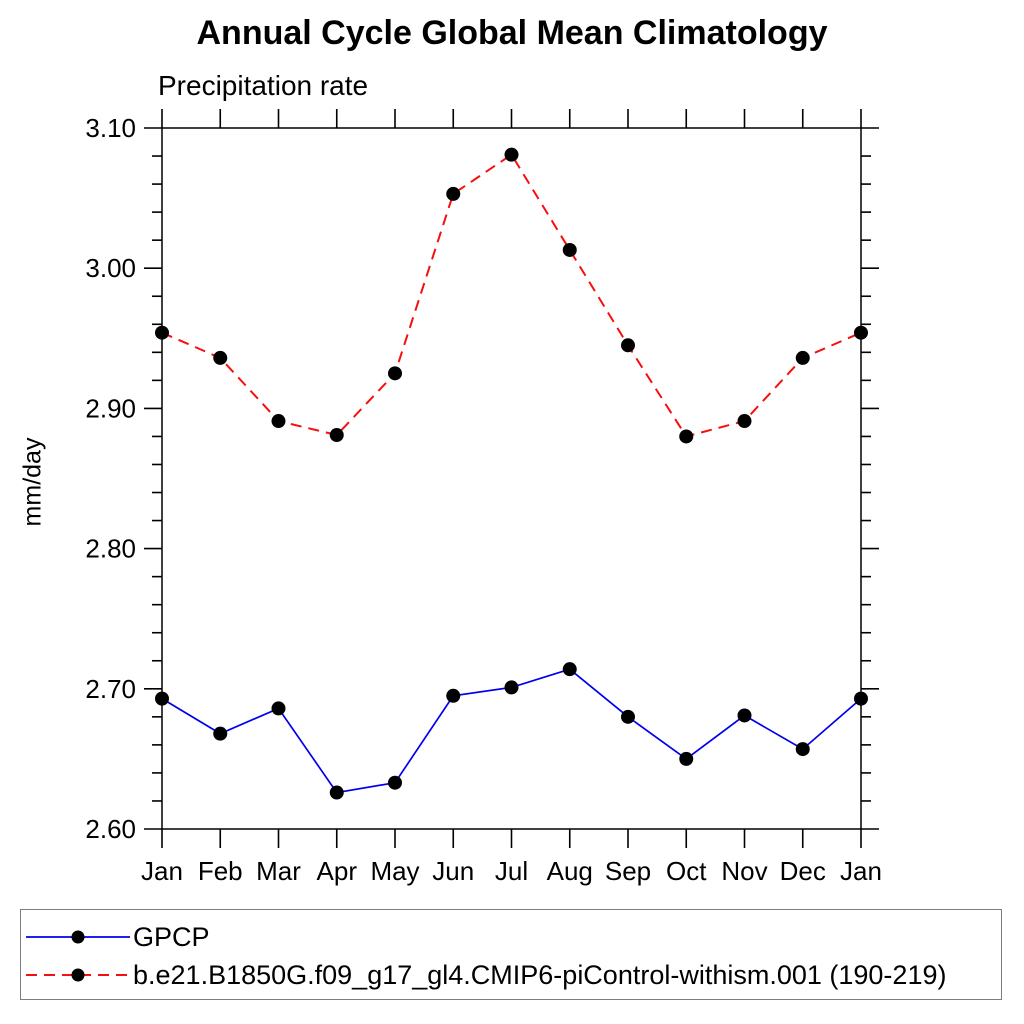 Image resolution: width=1024 pixels, height=1024 pixels. I want to click on legend-line-sample-model, so click(78, 975).